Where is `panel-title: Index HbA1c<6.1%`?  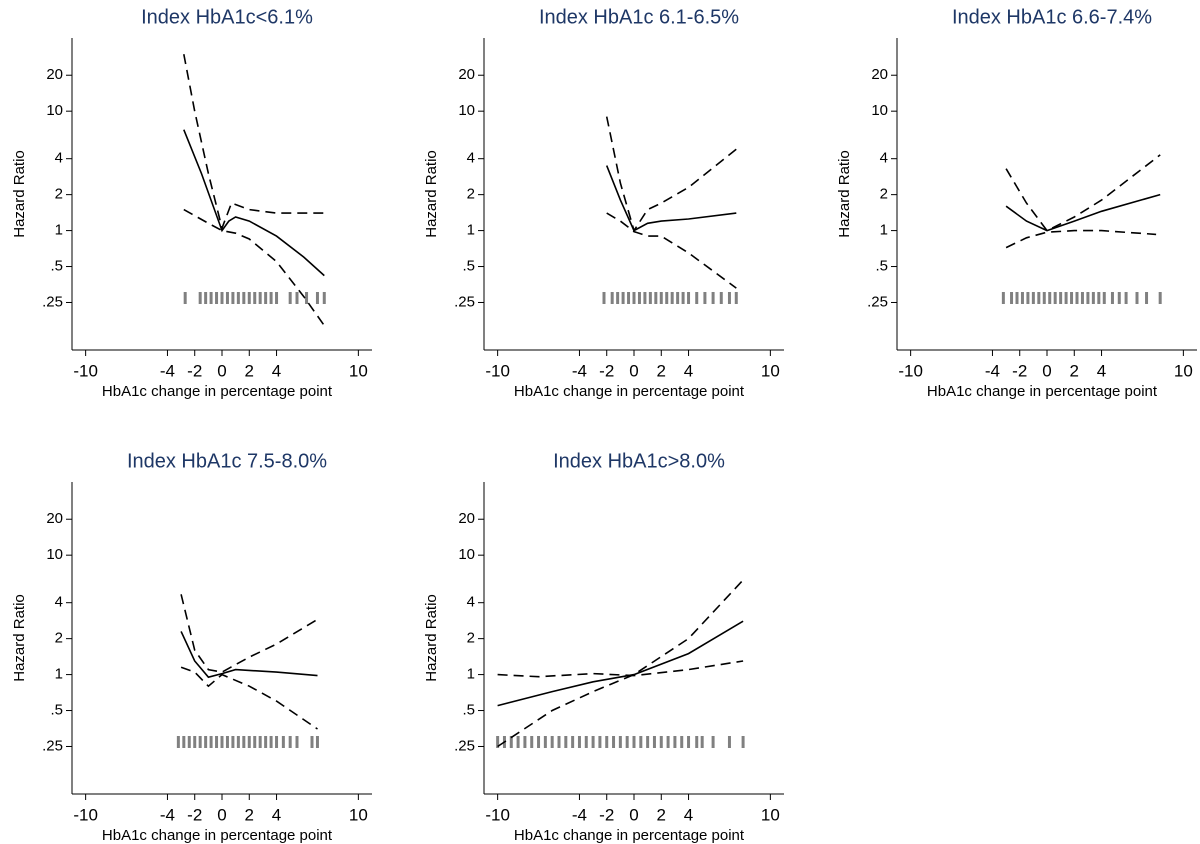
panel-title: Index HbA1c<6.1% is located at coordinates (227, 17).